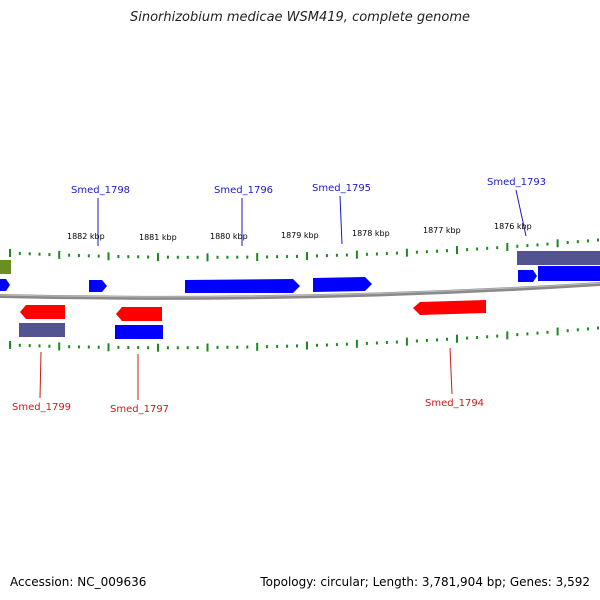 Image resolution: width=600 pixels, height=600 pixels. Describe the element at coordinates (229, 236) in the screenshot. I see `scale-label: 1880 kbp` at that location.